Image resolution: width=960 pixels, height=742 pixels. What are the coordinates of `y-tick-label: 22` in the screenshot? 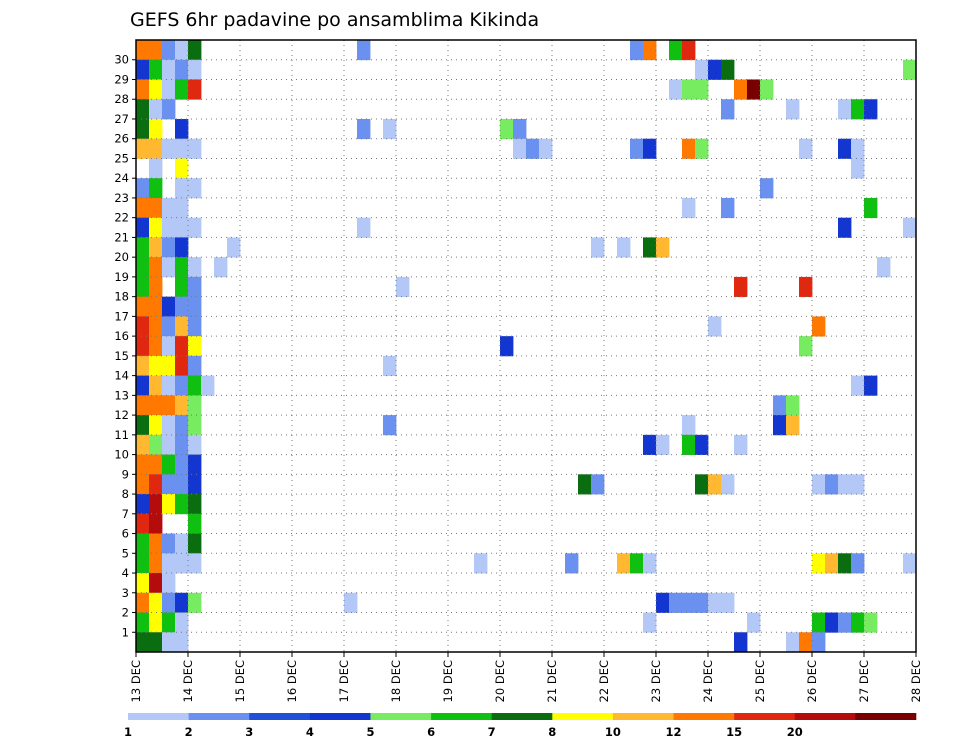 It's located at (121, 218).